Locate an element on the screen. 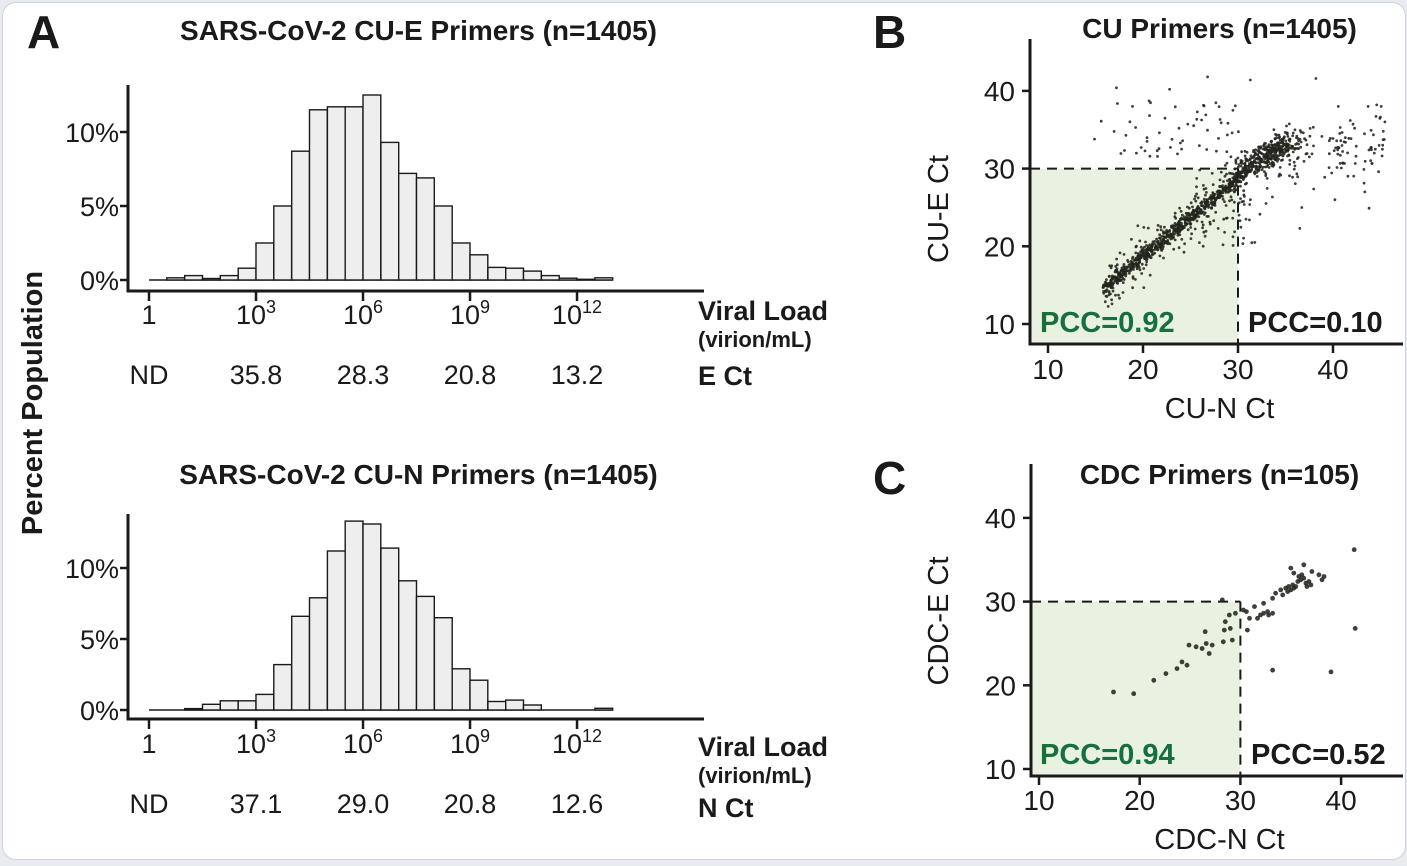 The height and width of the screenshot is (866, 1407). pcc-cu-inside-label: PCC=0.92 is located at coordinates (1107, 323).